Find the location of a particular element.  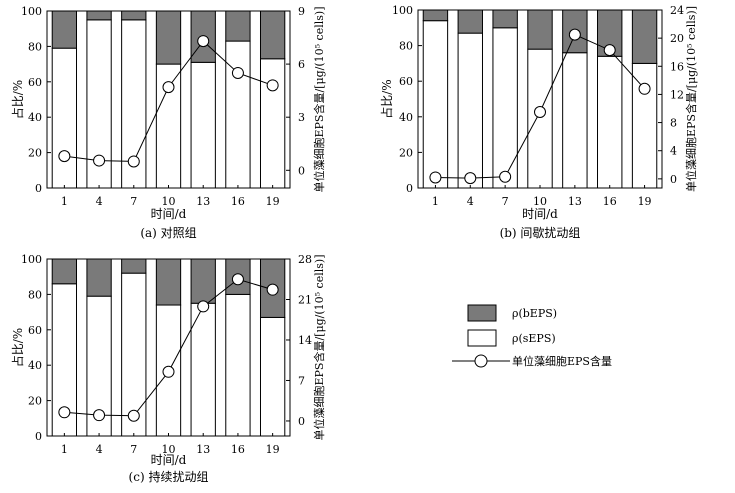

y-right-tick-label: 7 is located at coordinates (301, 380).